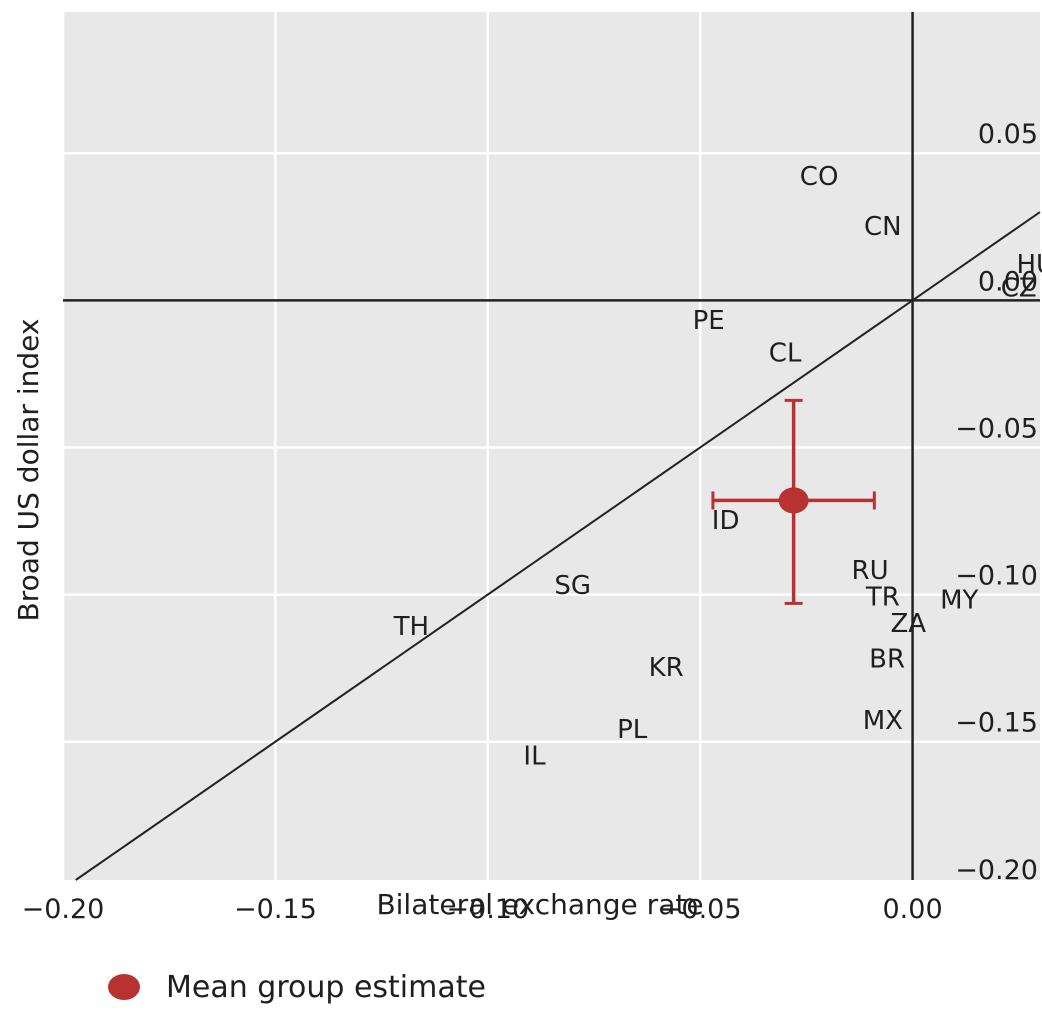 The height and width of the screenshot is (1018, 1042). What do you see at coordinates (709, 321) in the screenshot?
I see `point-label-pe: PE` at bounding box center [709, 321].